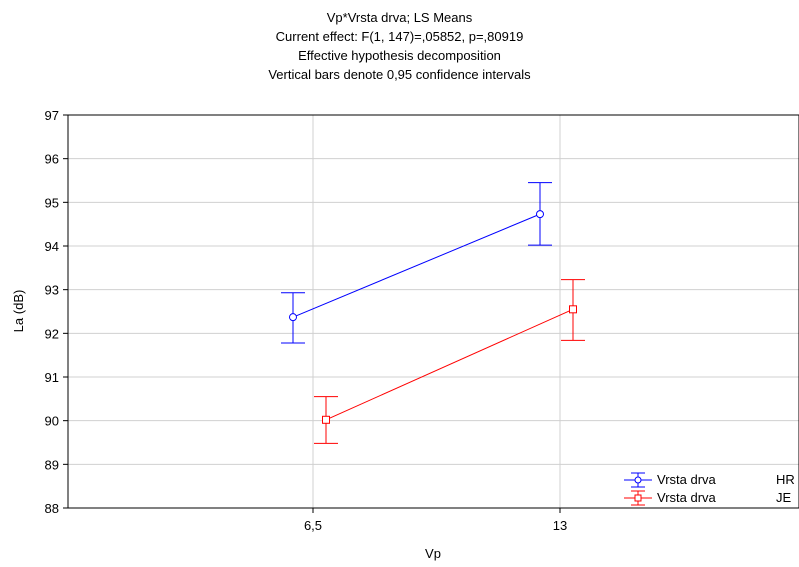 The height and width of the screenshot is (567, 799). I want to click on y-tick-label: 92, so click(52, 333).